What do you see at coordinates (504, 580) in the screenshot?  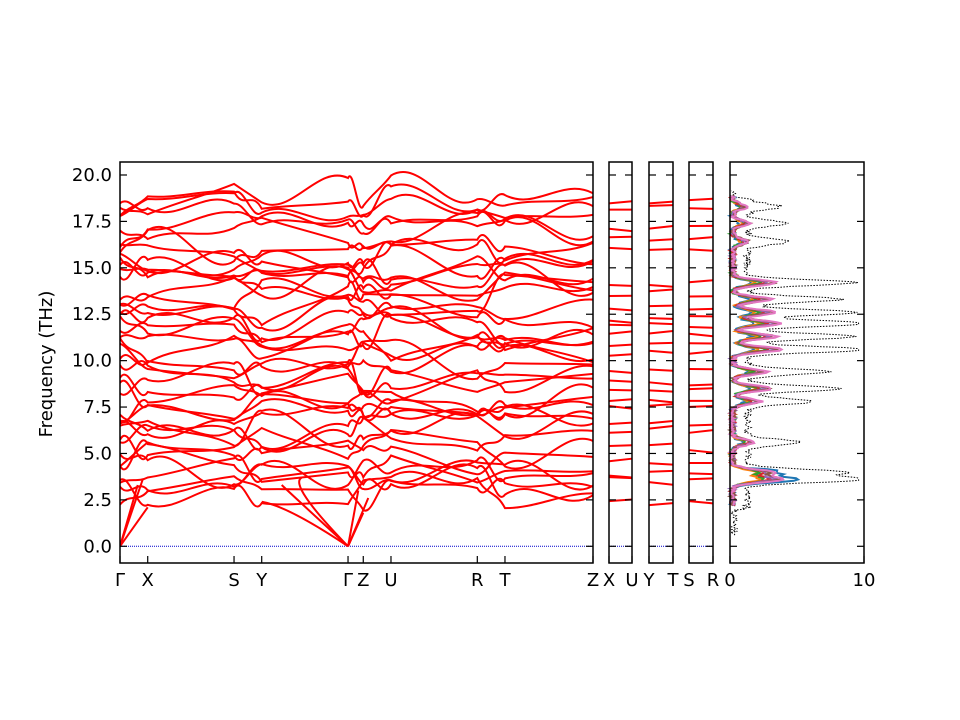 I see `x-tick-label: T` at bounding box center [504, 580].